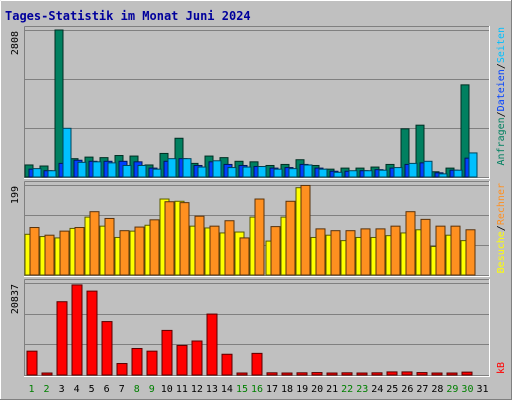  I want to click on x-tick-label: 17, so click(272, 389).